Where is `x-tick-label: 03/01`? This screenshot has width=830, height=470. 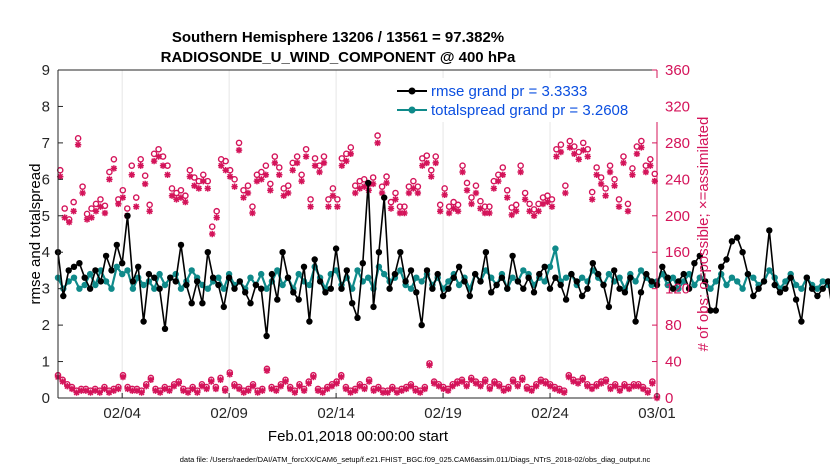 x-tick-label: 03/01 is located at coordinates (657, 413).